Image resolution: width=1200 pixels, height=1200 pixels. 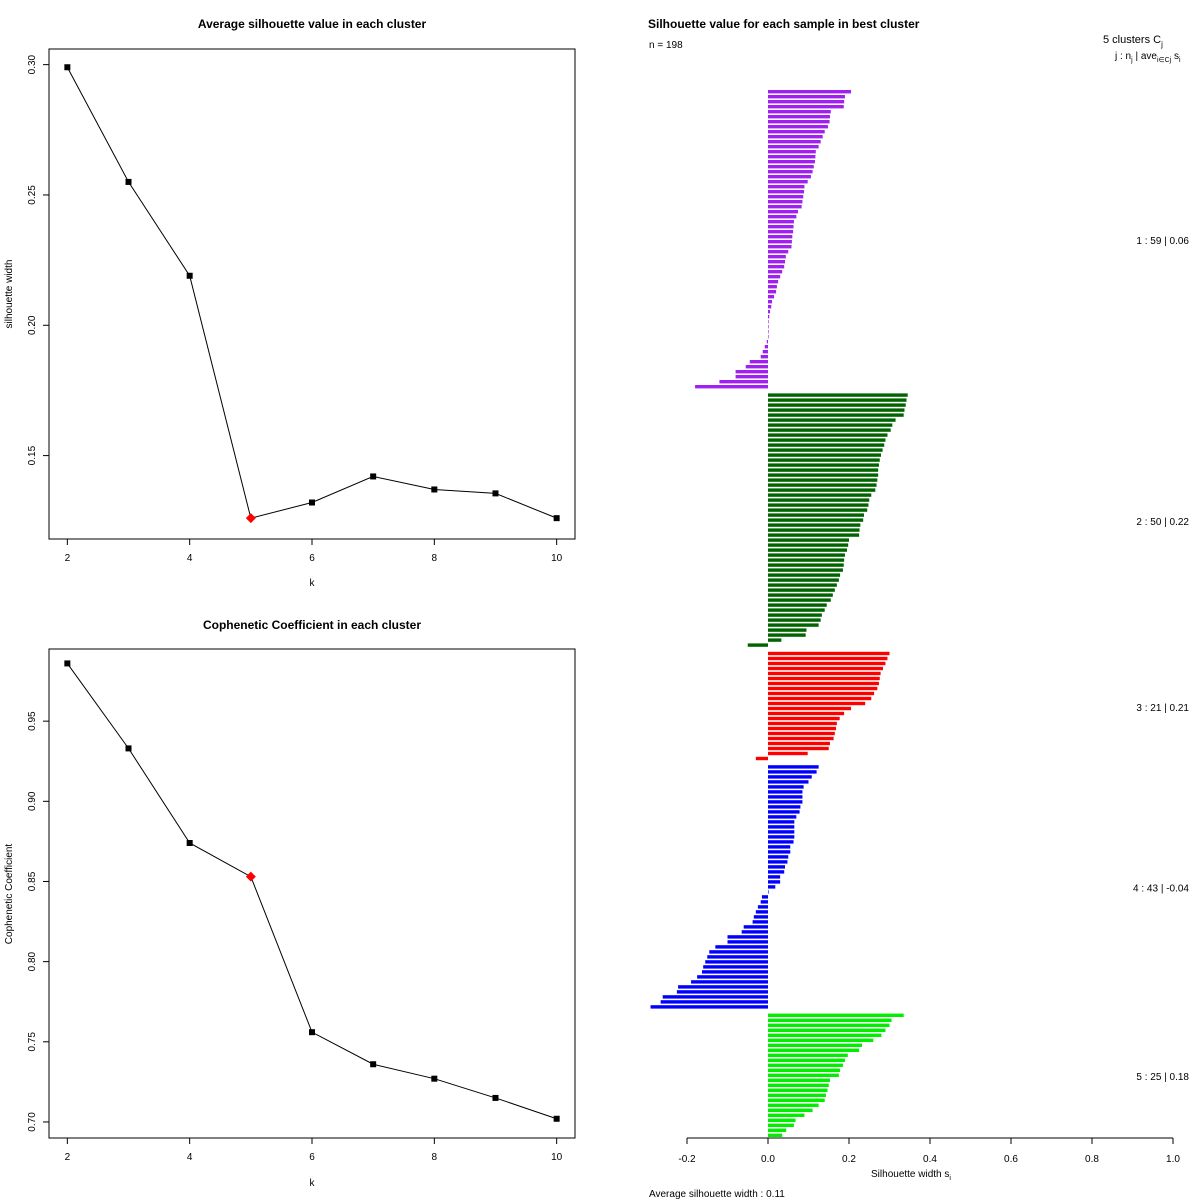 I want to click on x-tick-label: 6, so click(x=312, y=558).